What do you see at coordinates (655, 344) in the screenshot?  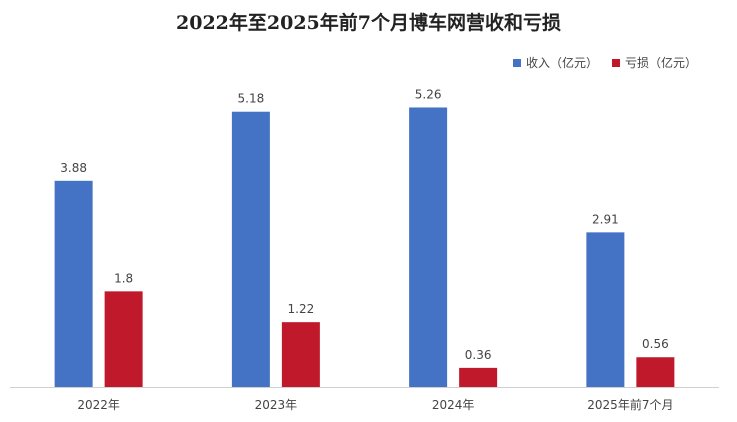 I see `data-label-loss-3: 0.56` at bounding box center [655, 344].